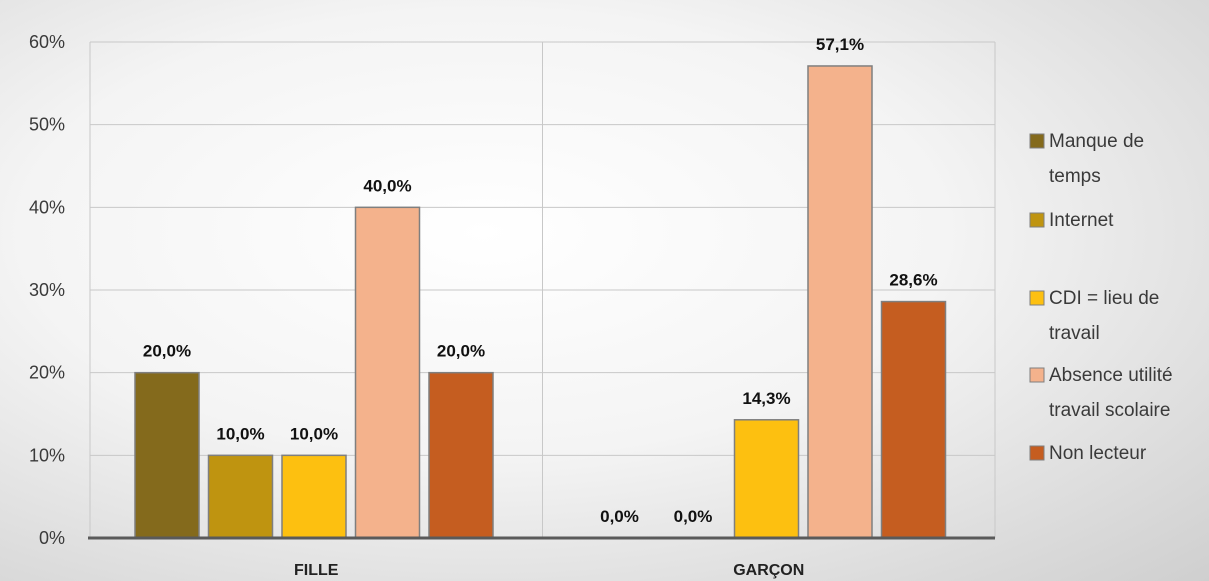 This screenshot has height=581, width=1209. Describe the element at coordinates (387, 185) in the screenshot. I see `data-label: 40,0%` at that location.